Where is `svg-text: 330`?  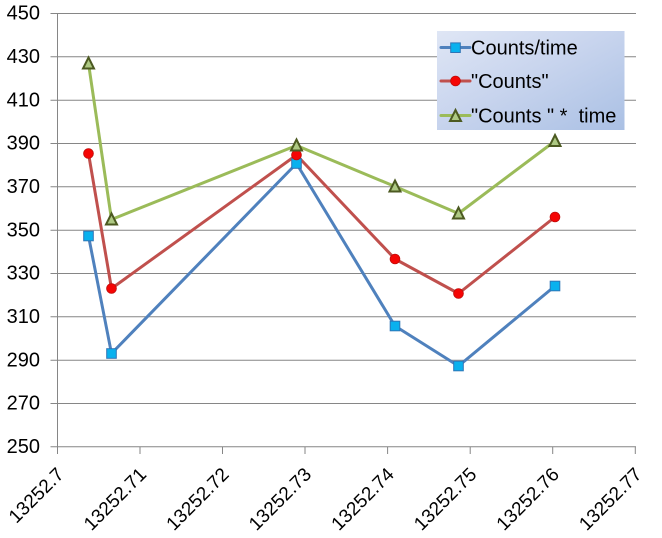 svg-text: 330 is located at coordinates (23, 274).